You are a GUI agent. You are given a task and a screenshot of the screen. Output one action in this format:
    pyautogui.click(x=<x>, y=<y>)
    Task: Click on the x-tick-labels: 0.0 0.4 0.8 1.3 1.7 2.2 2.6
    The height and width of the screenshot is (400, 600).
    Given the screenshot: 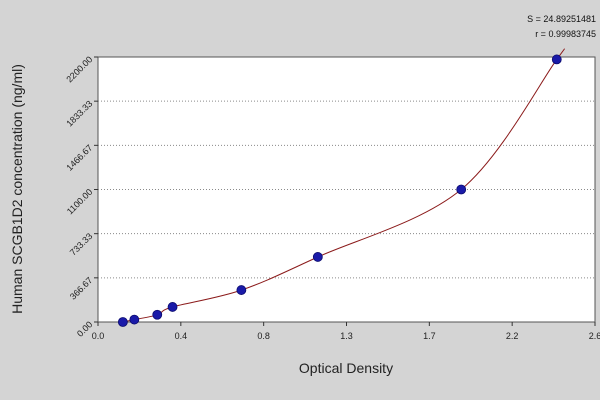 What is the action you would take?
    pyautogui.click(x=346, y=336)
    